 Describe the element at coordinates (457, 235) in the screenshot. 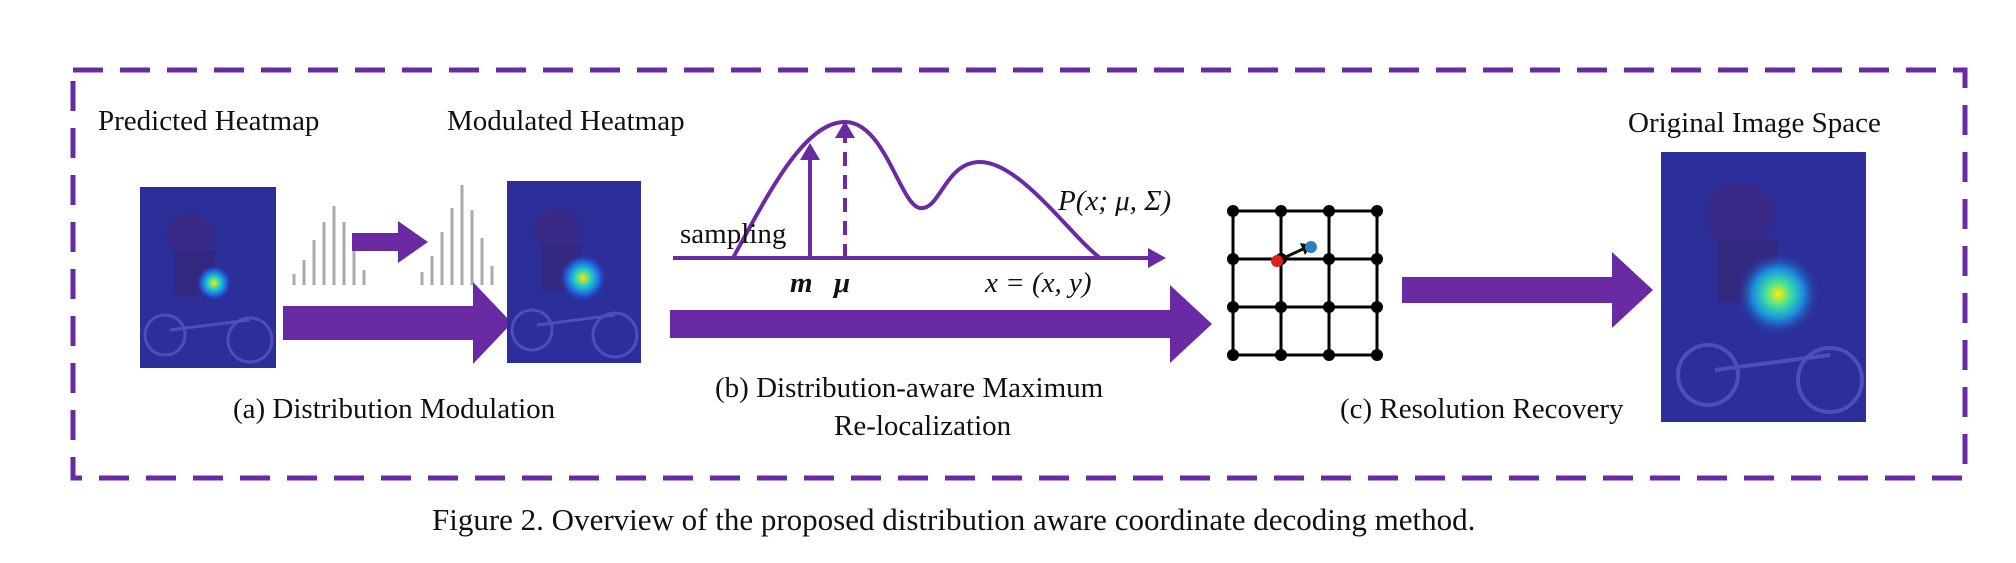

I see `histogram-after` at that location.